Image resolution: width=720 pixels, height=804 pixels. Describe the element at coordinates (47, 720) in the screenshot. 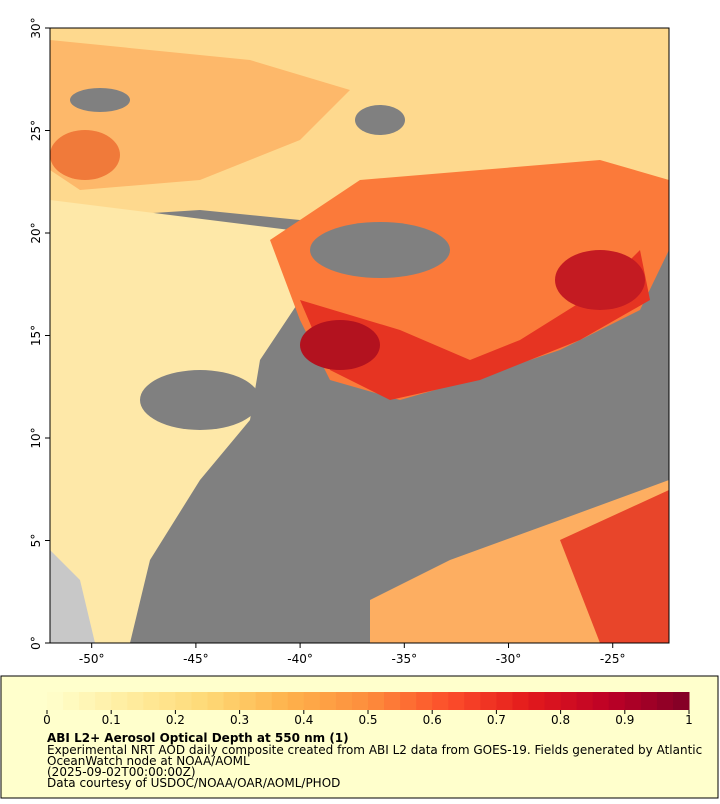

I see `colorbar-tick-label: 0` at that location.